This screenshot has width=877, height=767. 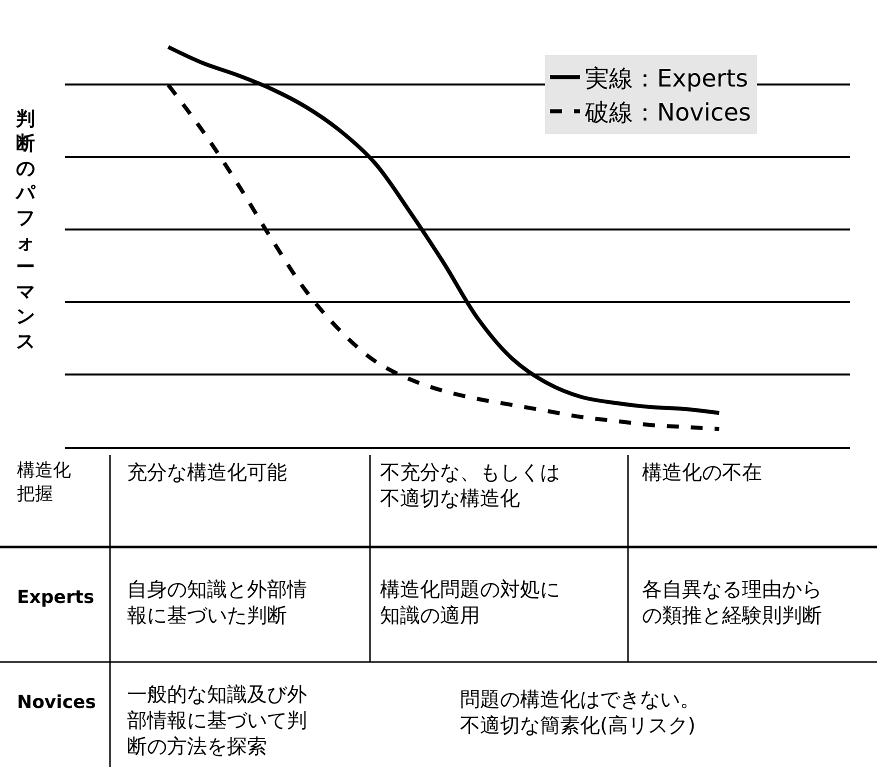 What do you see at coordinates (702, 472) in the screenshot?
I see `text: 構造化の不在` at bounding box center [702, 472].